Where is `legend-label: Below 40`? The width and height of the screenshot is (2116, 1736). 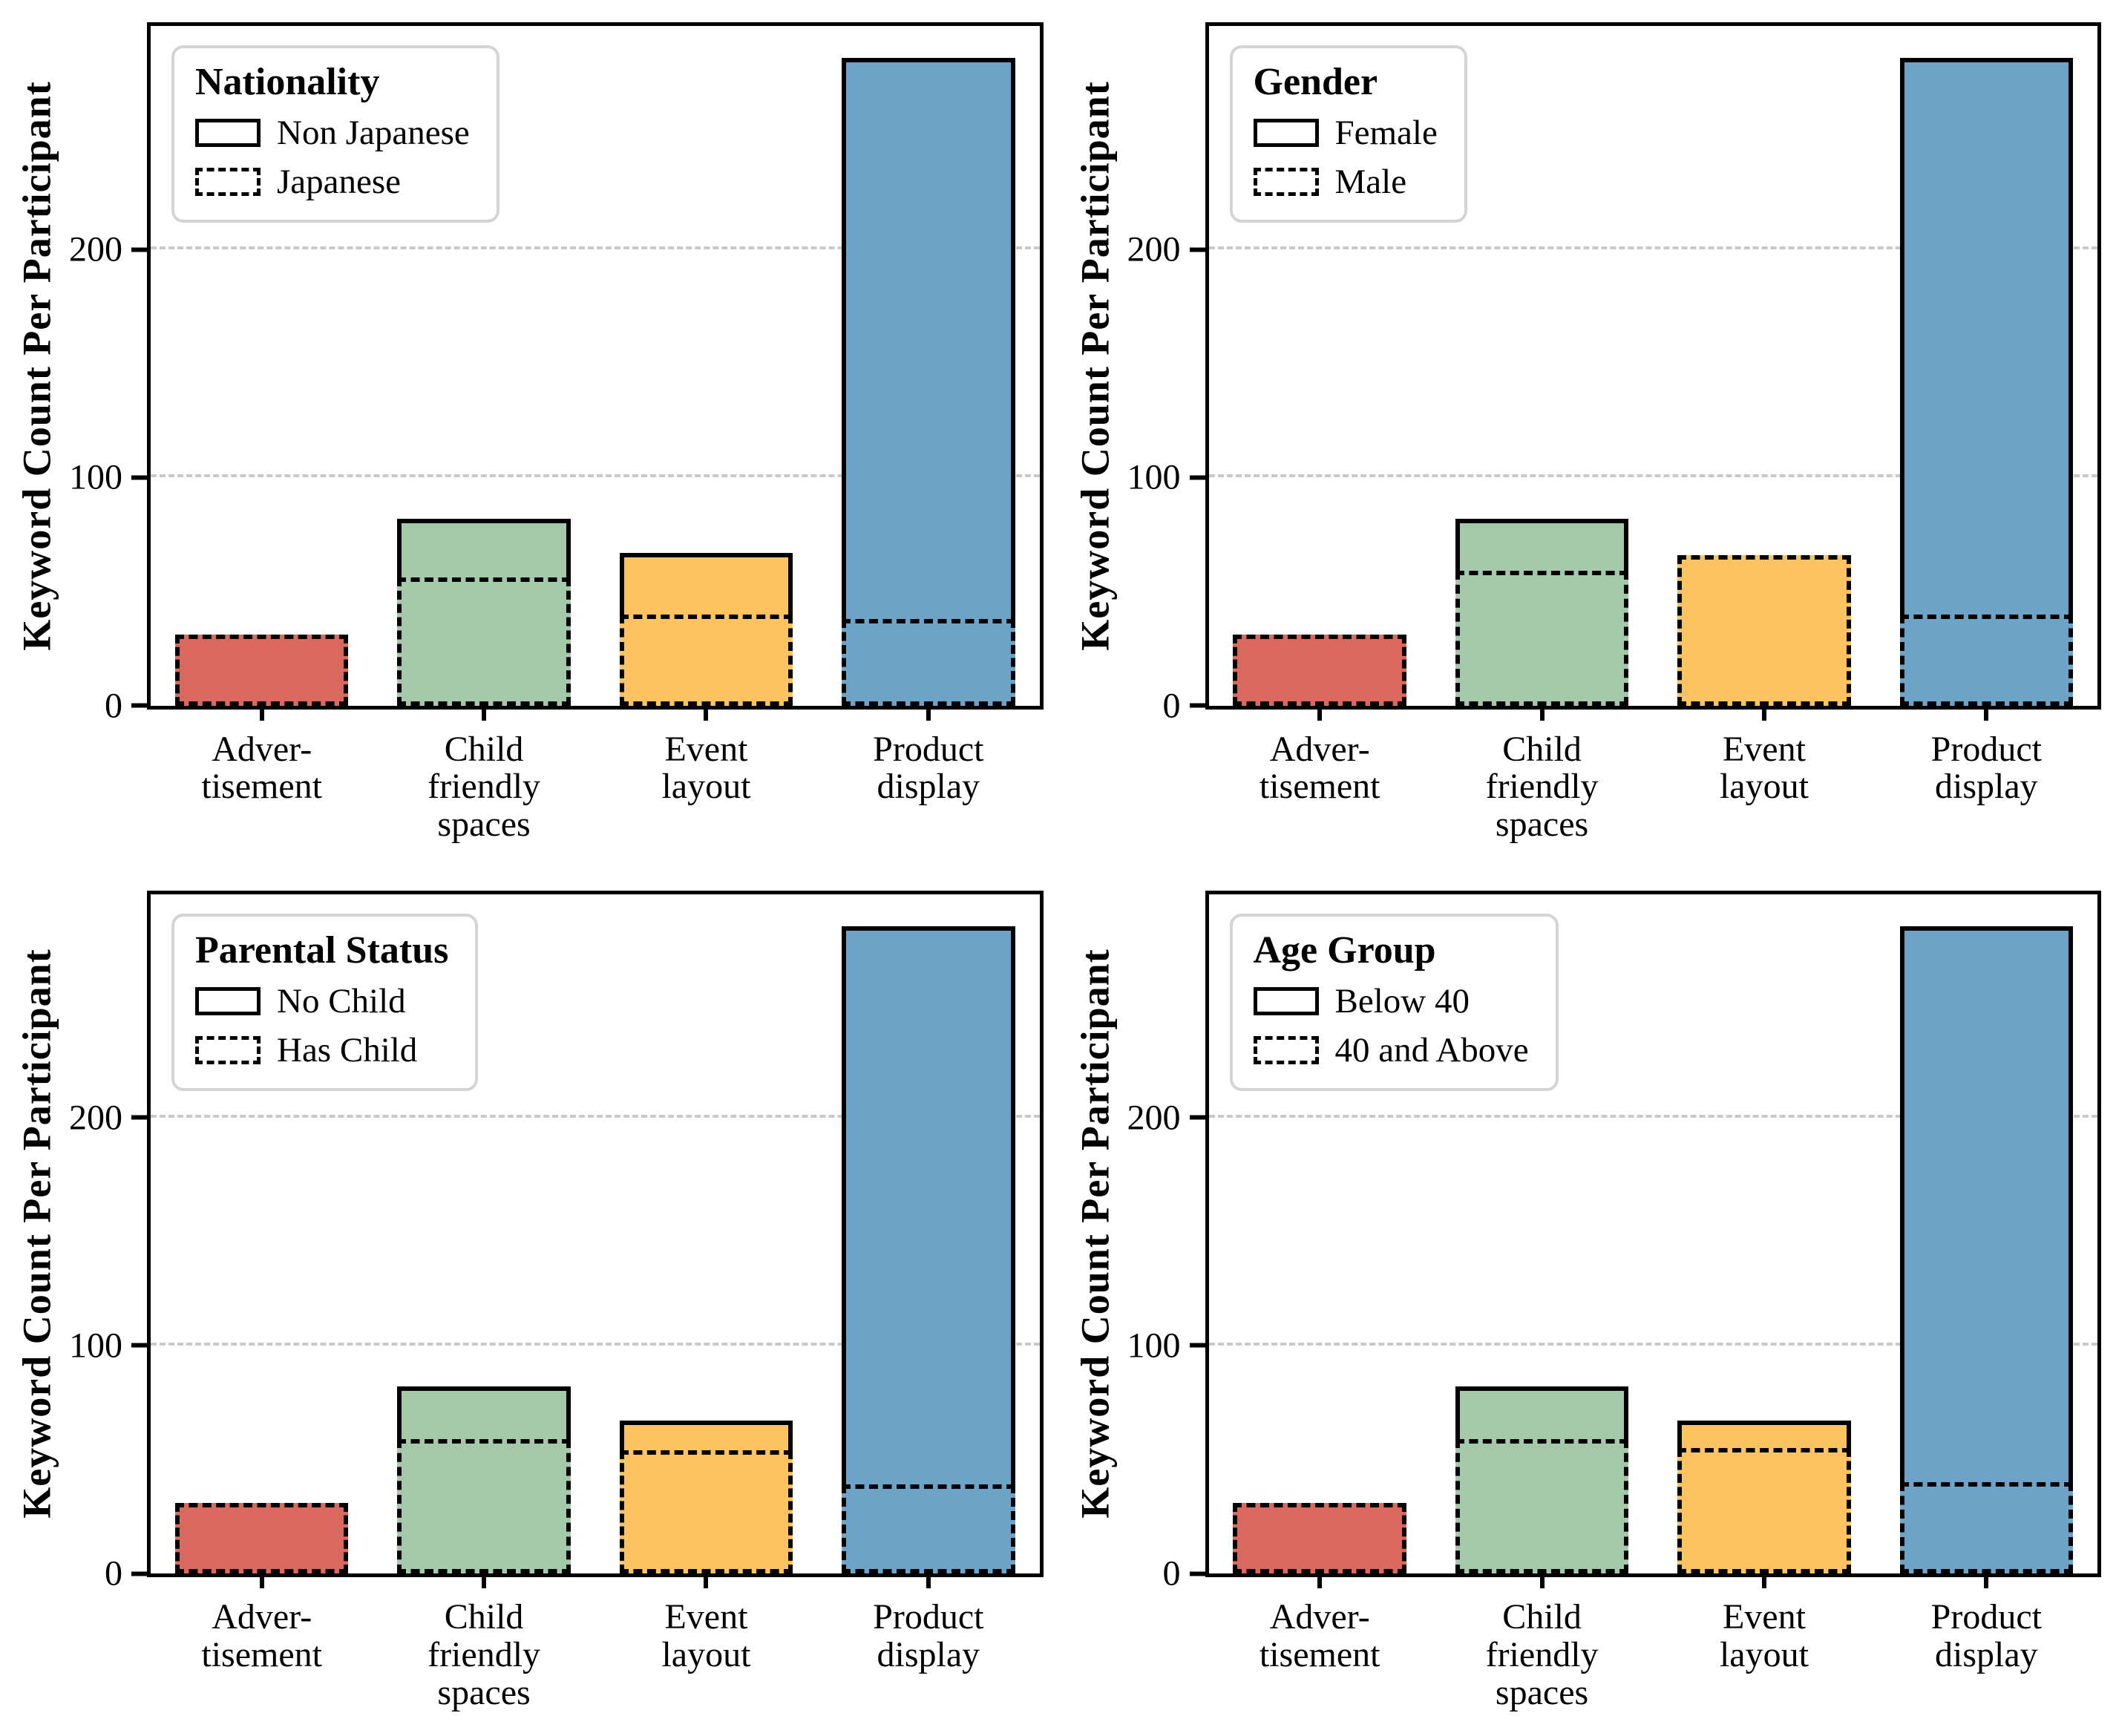
legend-label: Below 40 is located at coordinates (1402, 1001).